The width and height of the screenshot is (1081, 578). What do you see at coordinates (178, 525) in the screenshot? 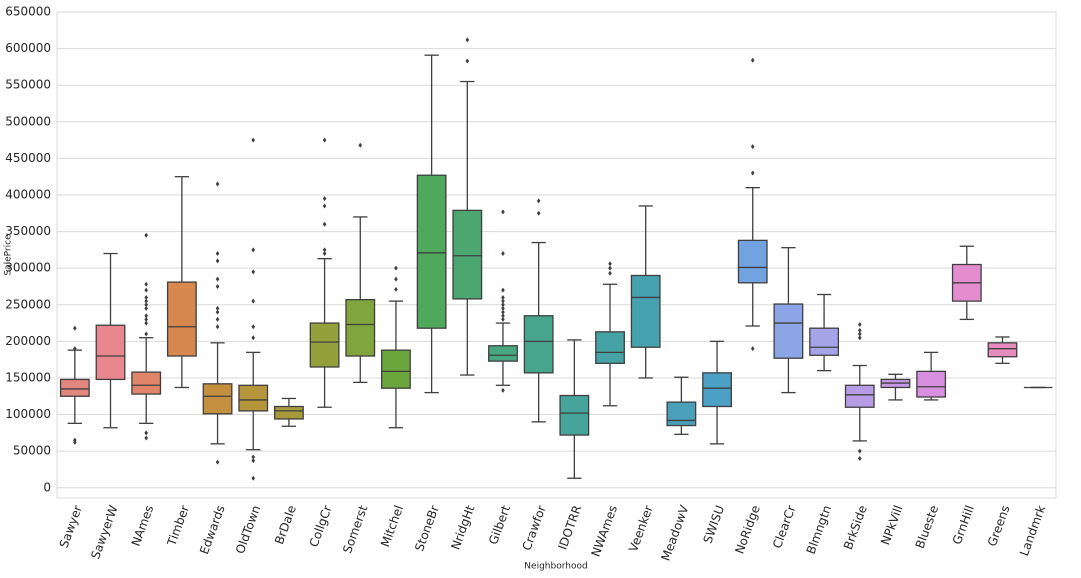
I see `x-tick-label: Timber` at bounding box center [178, 525].